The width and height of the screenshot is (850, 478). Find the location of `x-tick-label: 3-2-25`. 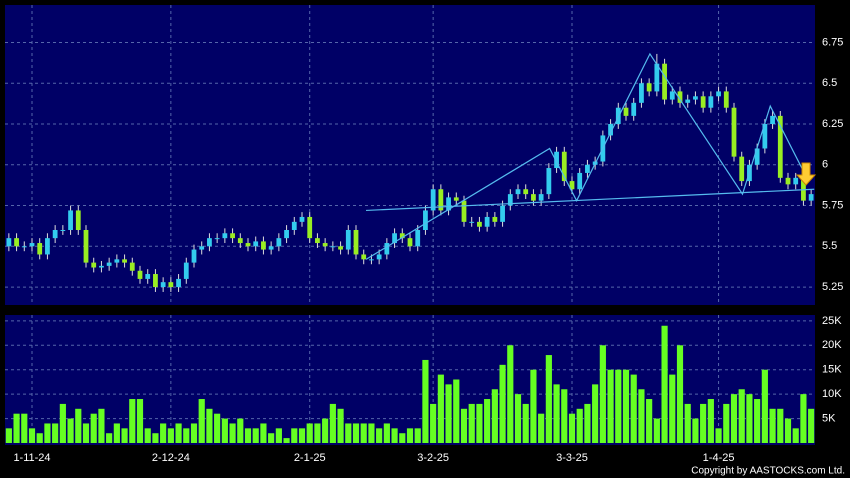

x-tick-label: 3-2-25 is located at coordinates (433, 458).